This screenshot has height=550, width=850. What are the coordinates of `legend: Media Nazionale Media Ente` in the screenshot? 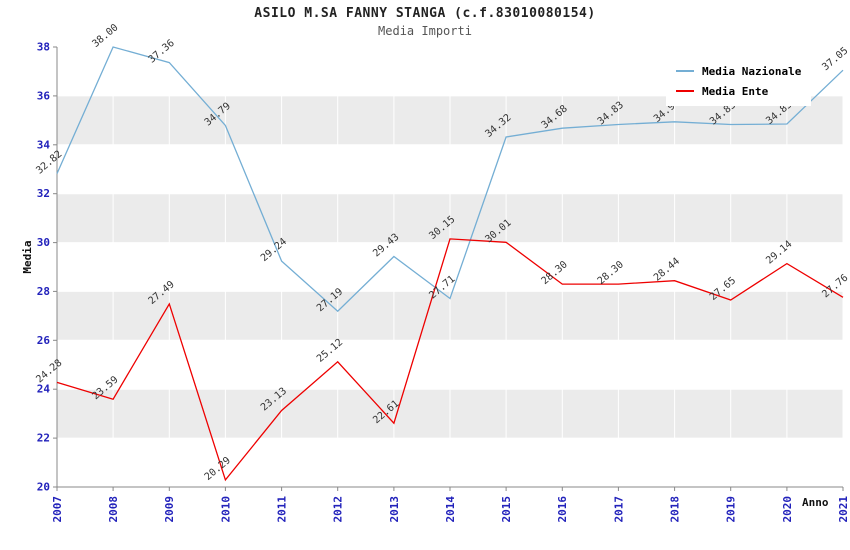 It's located at (739, 81).